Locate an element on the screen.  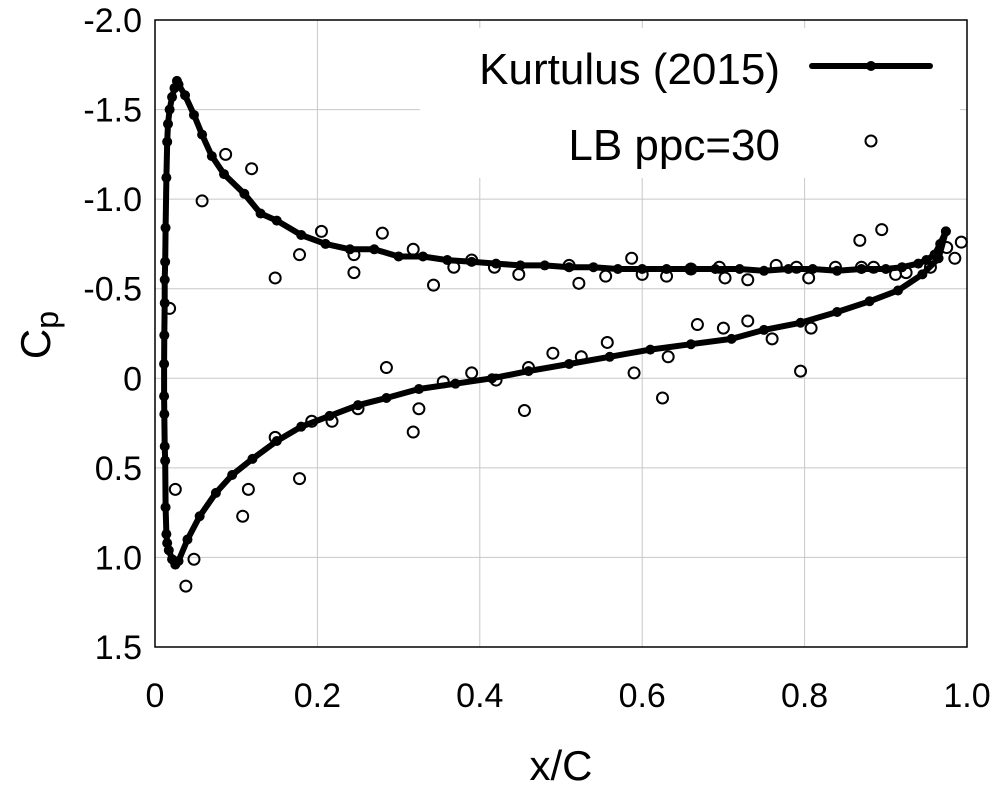
legend: Kurtulus (2015) LB ppc=30 is located at coordinates (690, 103).